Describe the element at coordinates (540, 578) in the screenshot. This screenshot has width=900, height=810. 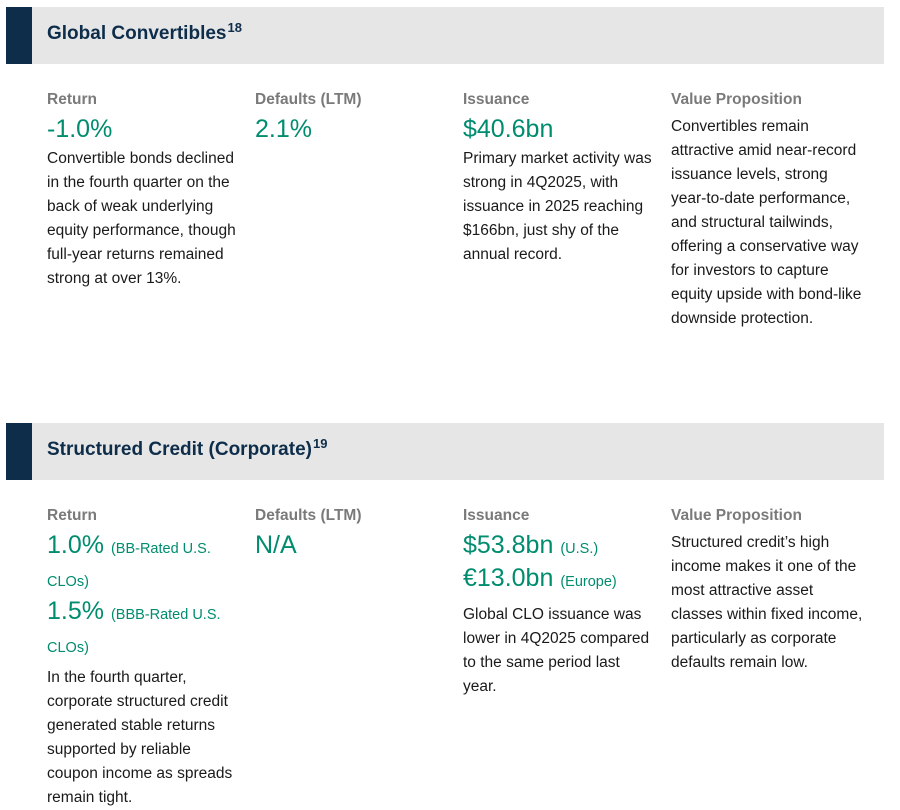
I see `issuance-value-europe: €13.0bn (Europe)` at that location.